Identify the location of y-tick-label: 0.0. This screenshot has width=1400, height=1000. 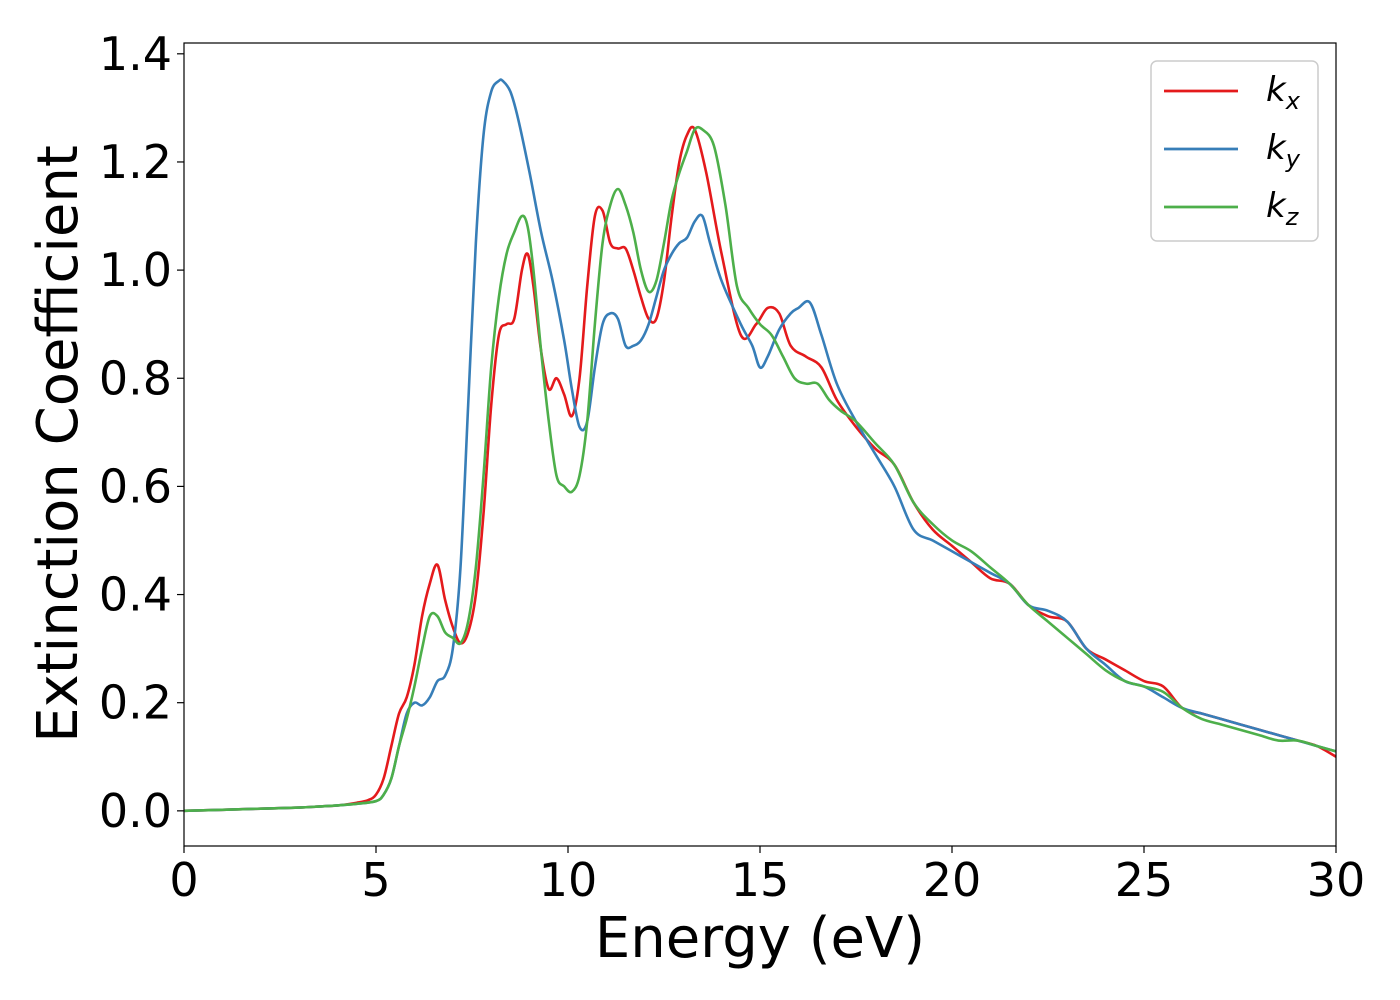
(135, 811).